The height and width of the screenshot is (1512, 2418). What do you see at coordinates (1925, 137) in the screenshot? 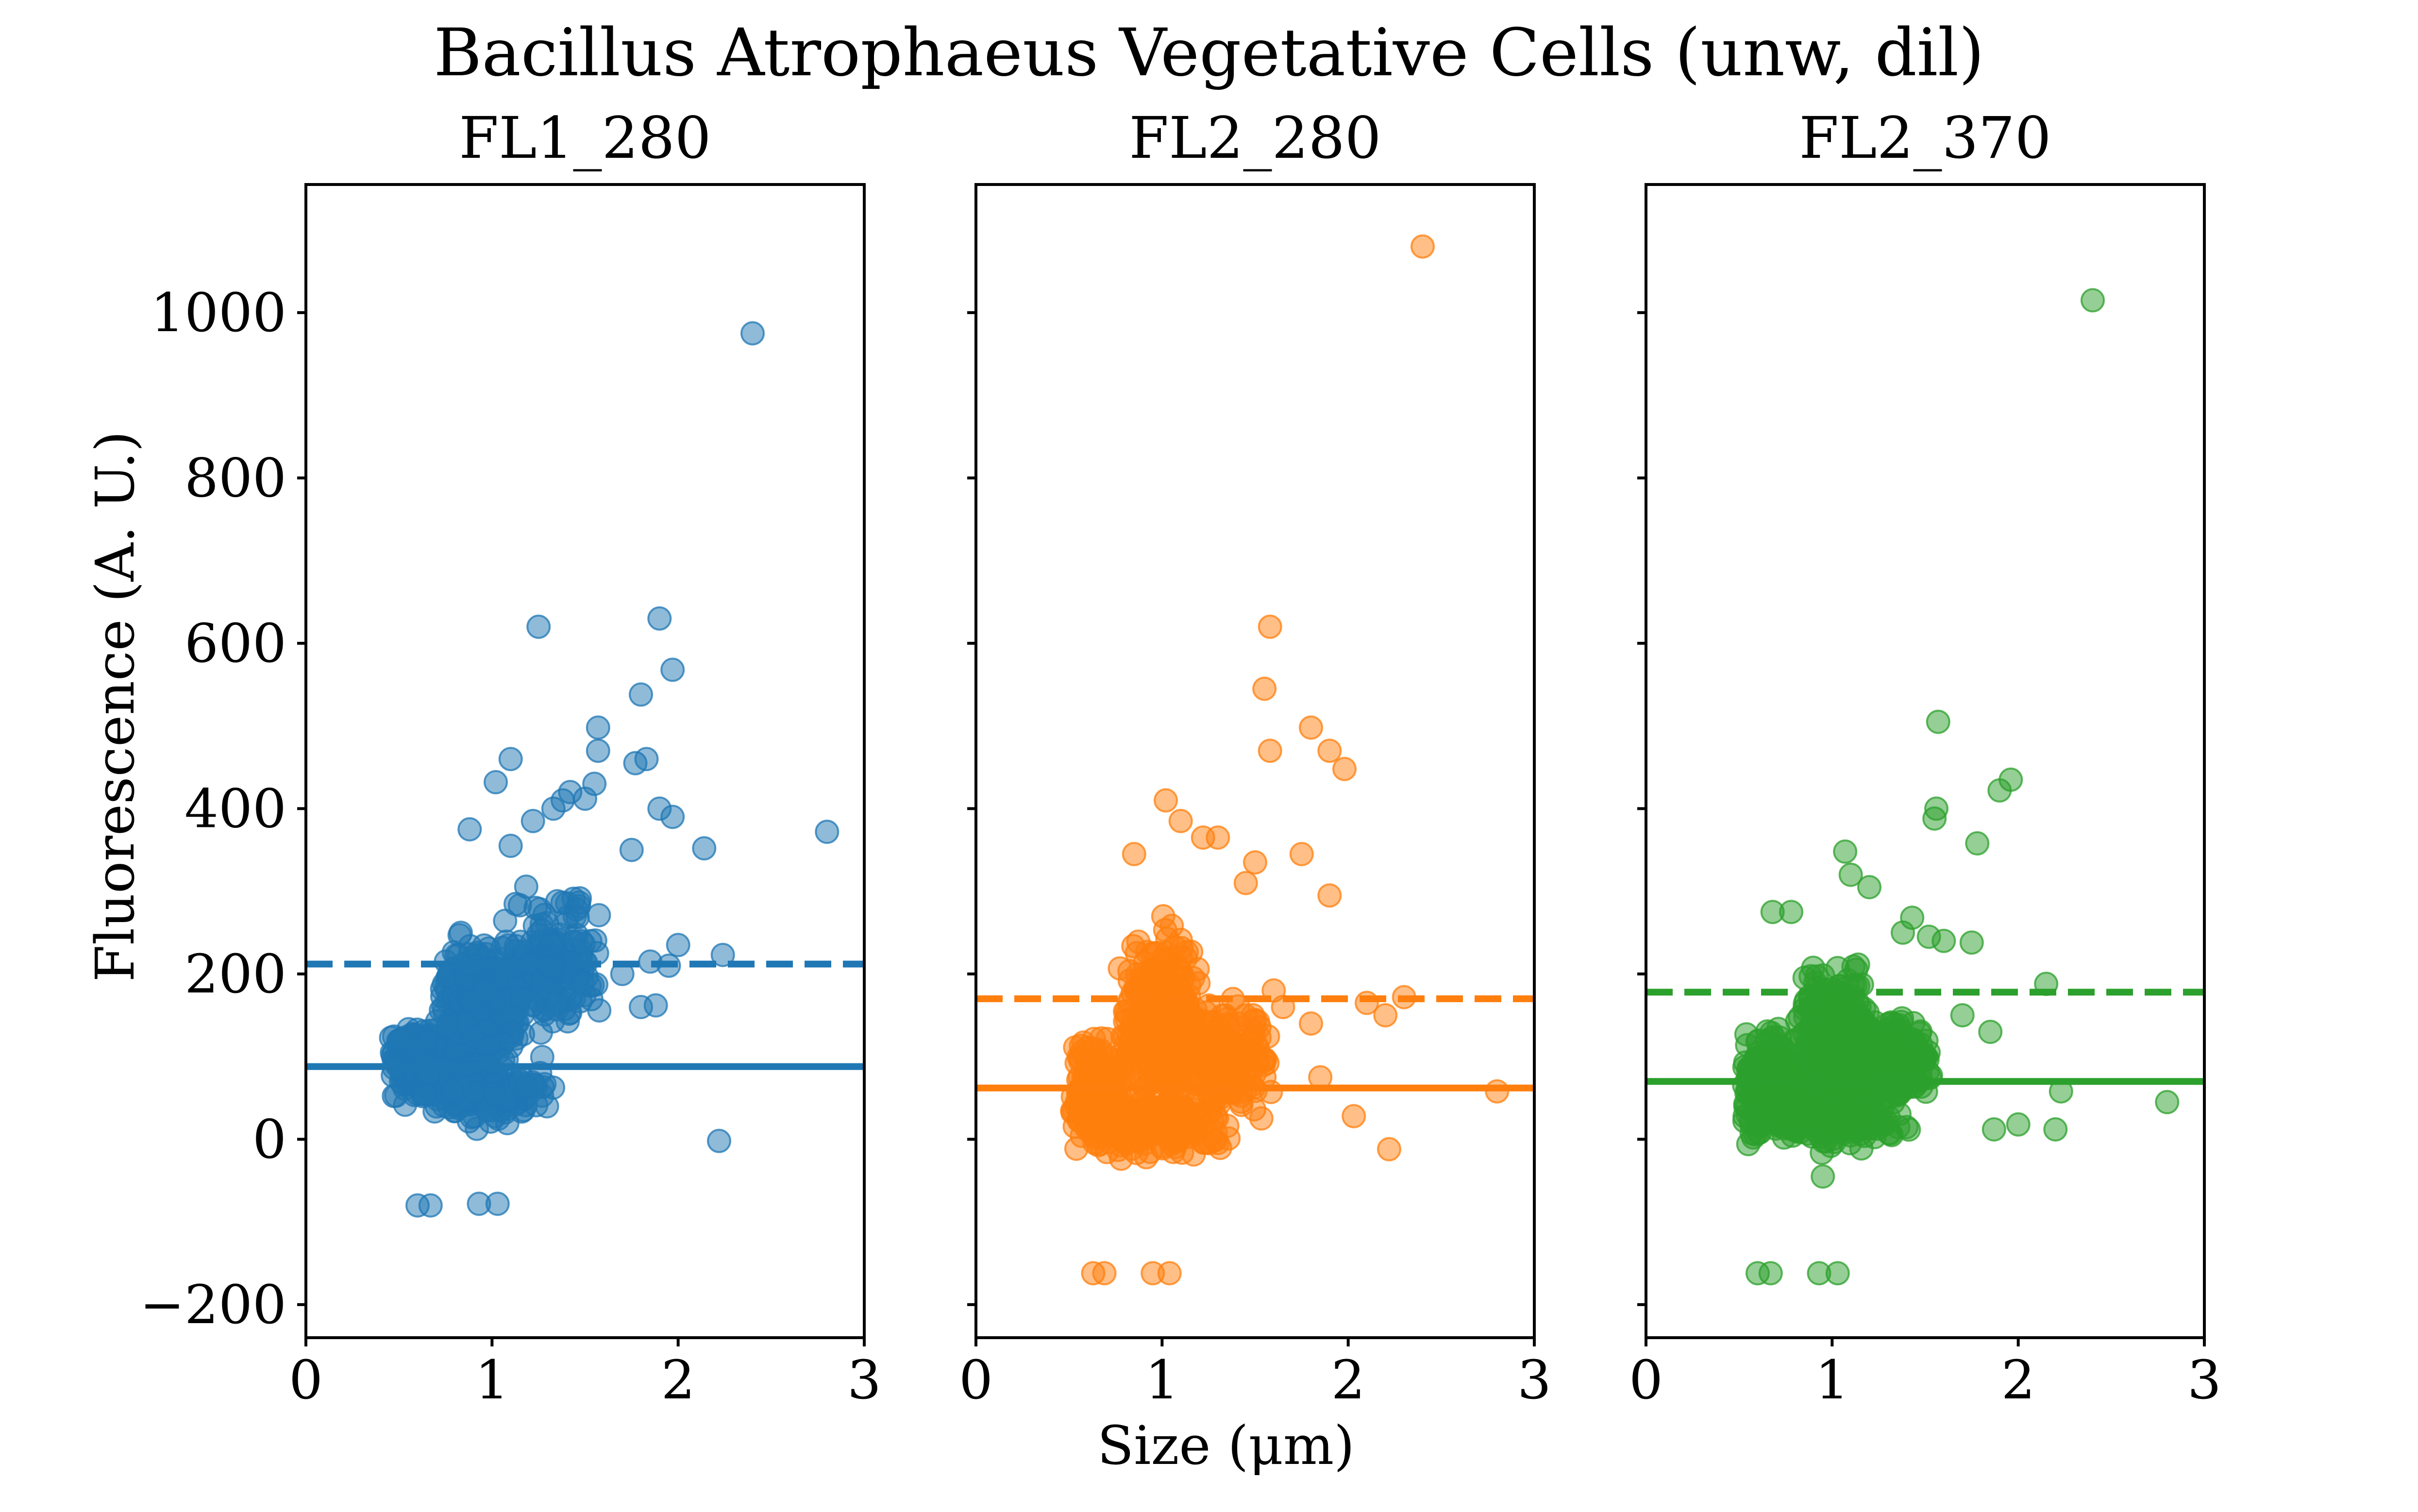
I see `panel-title: FL2_370` at bounding box center [1925, 137].